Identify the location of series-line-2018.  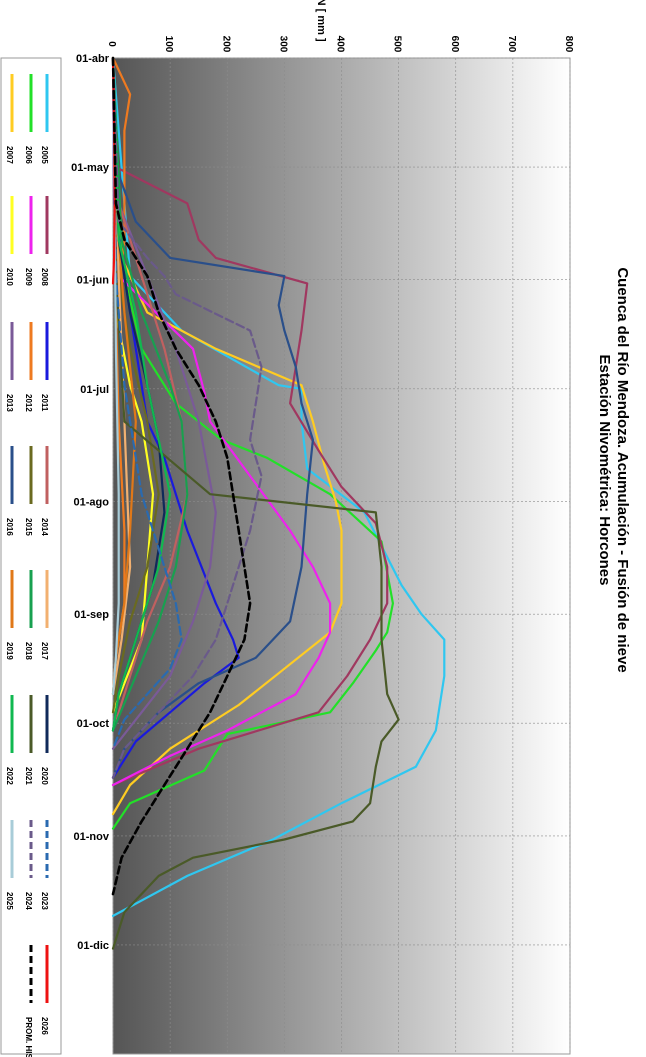
(150, 394).